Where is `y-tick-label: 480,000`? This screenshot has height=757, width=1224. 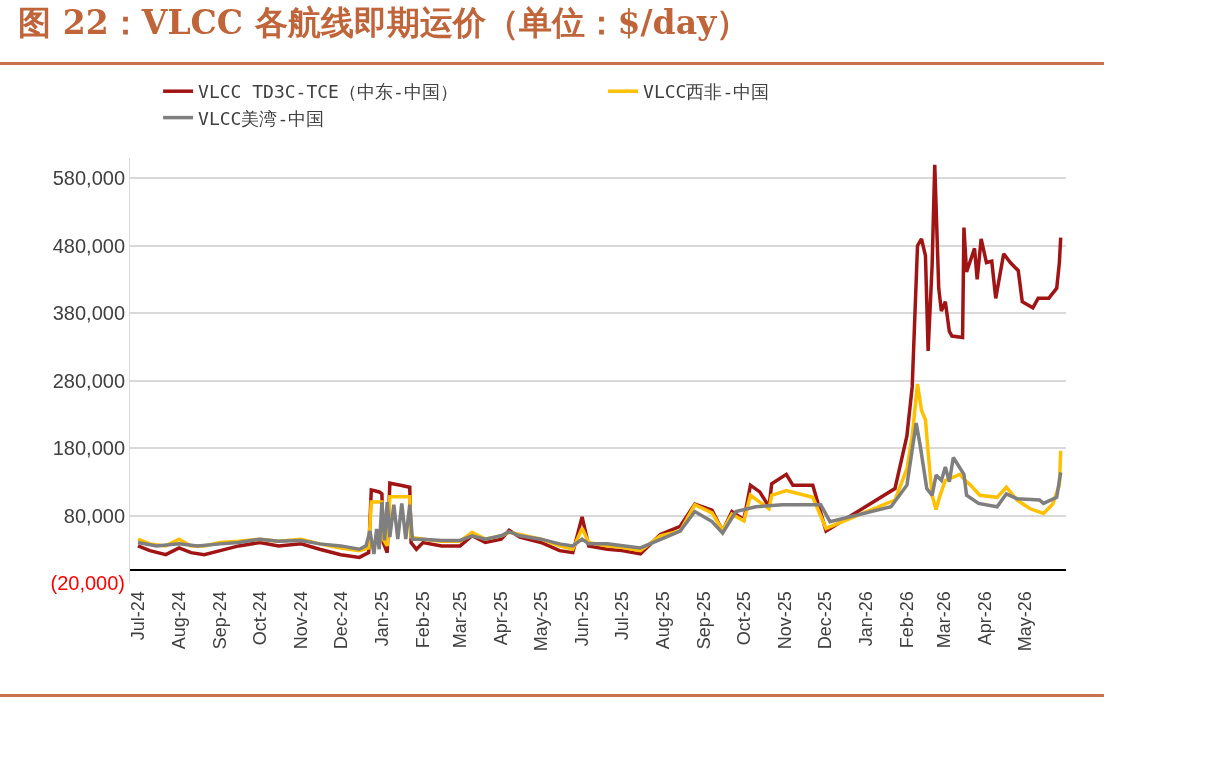
y-tick-label: 480,000 is located at coordinates (88, 245).